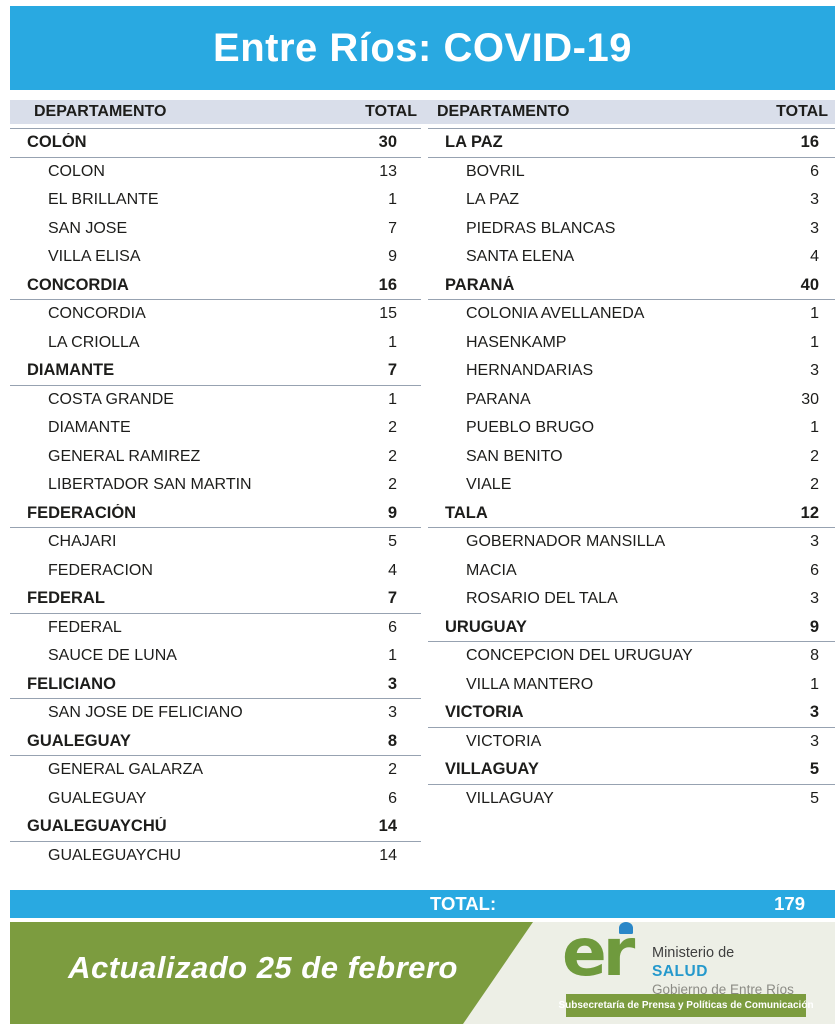  Describe the element at coordinates (392, 228) in the screenshot. I see `locality-total: 7` at that location.